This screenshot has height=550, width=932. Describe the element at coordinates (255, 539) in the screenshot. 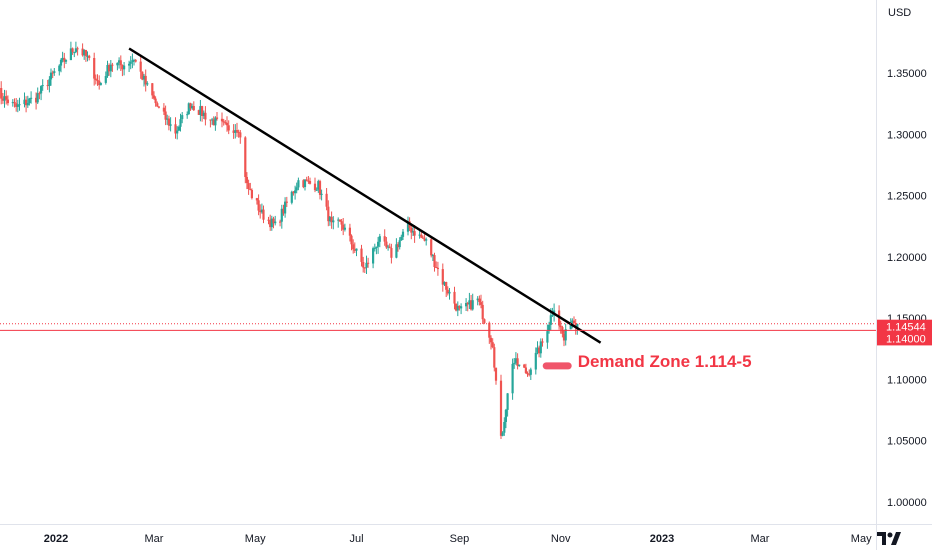

I see `x-tick-label: May` at that location.